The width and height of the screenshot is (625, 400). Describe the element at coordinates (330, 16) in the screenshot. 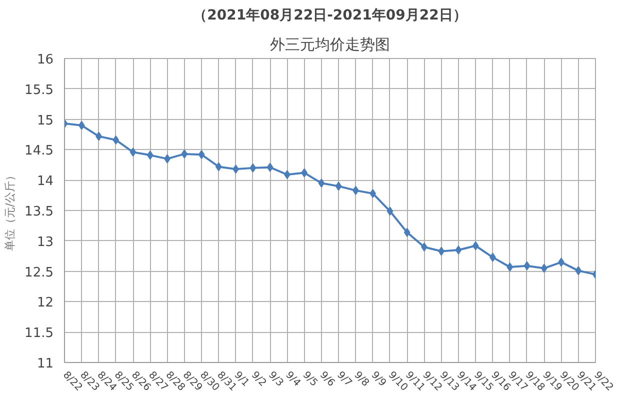

I see `chart-title: （2021年08月22日-2021年09月22日）` at that location.